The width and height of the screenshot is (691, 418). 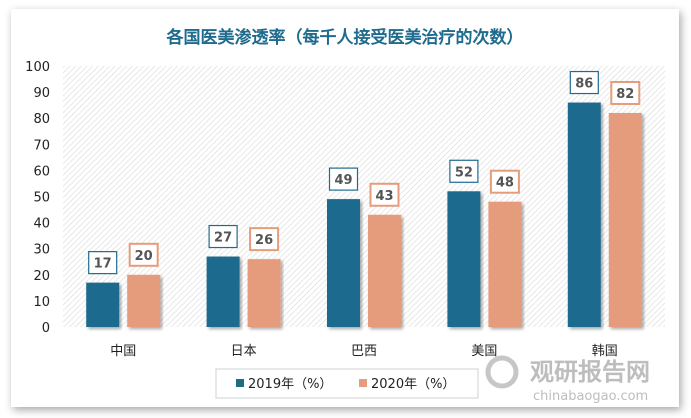 What do you see at coordinates (41, 224) in the screenshot?
I see `y-tick-label: 40` at bounding box center [41, 224].